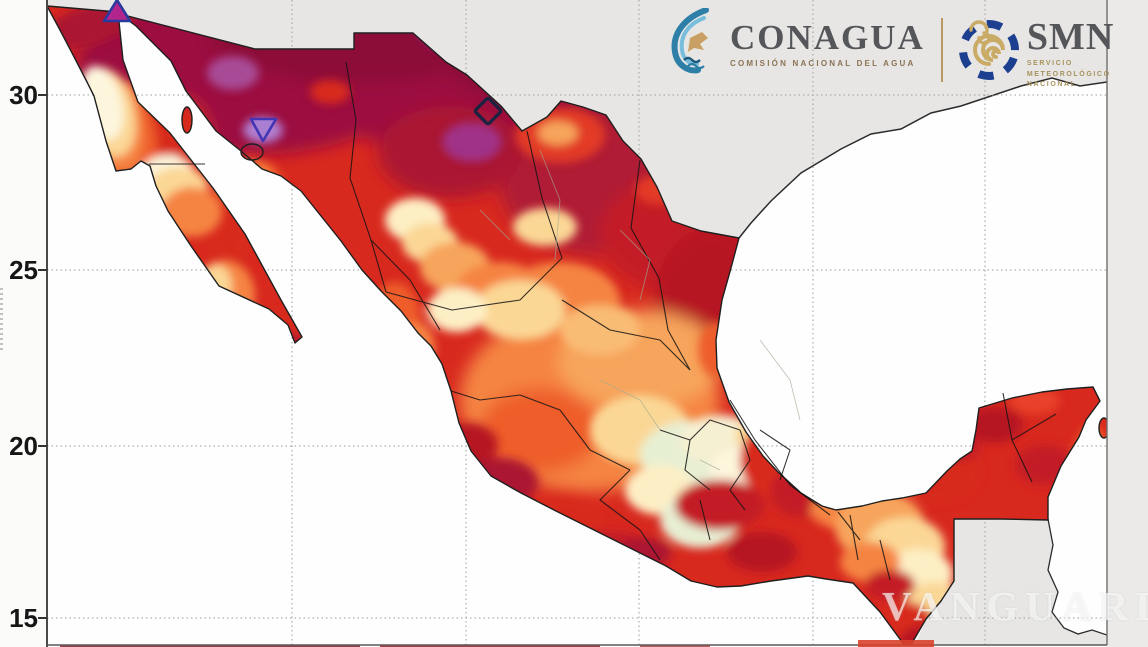 The width and height of the screenshot is (1148, 647). What do you see at coordinates (23, 446) in the screenshot?
I see `lat-tick-20: 20` at bounding box center [23, 446].